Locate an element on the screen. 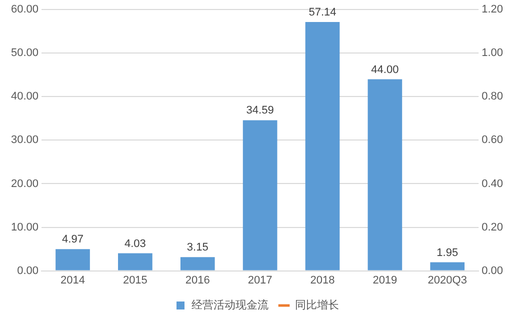  data-label: 1.95 is located at coordinates (447, 252).